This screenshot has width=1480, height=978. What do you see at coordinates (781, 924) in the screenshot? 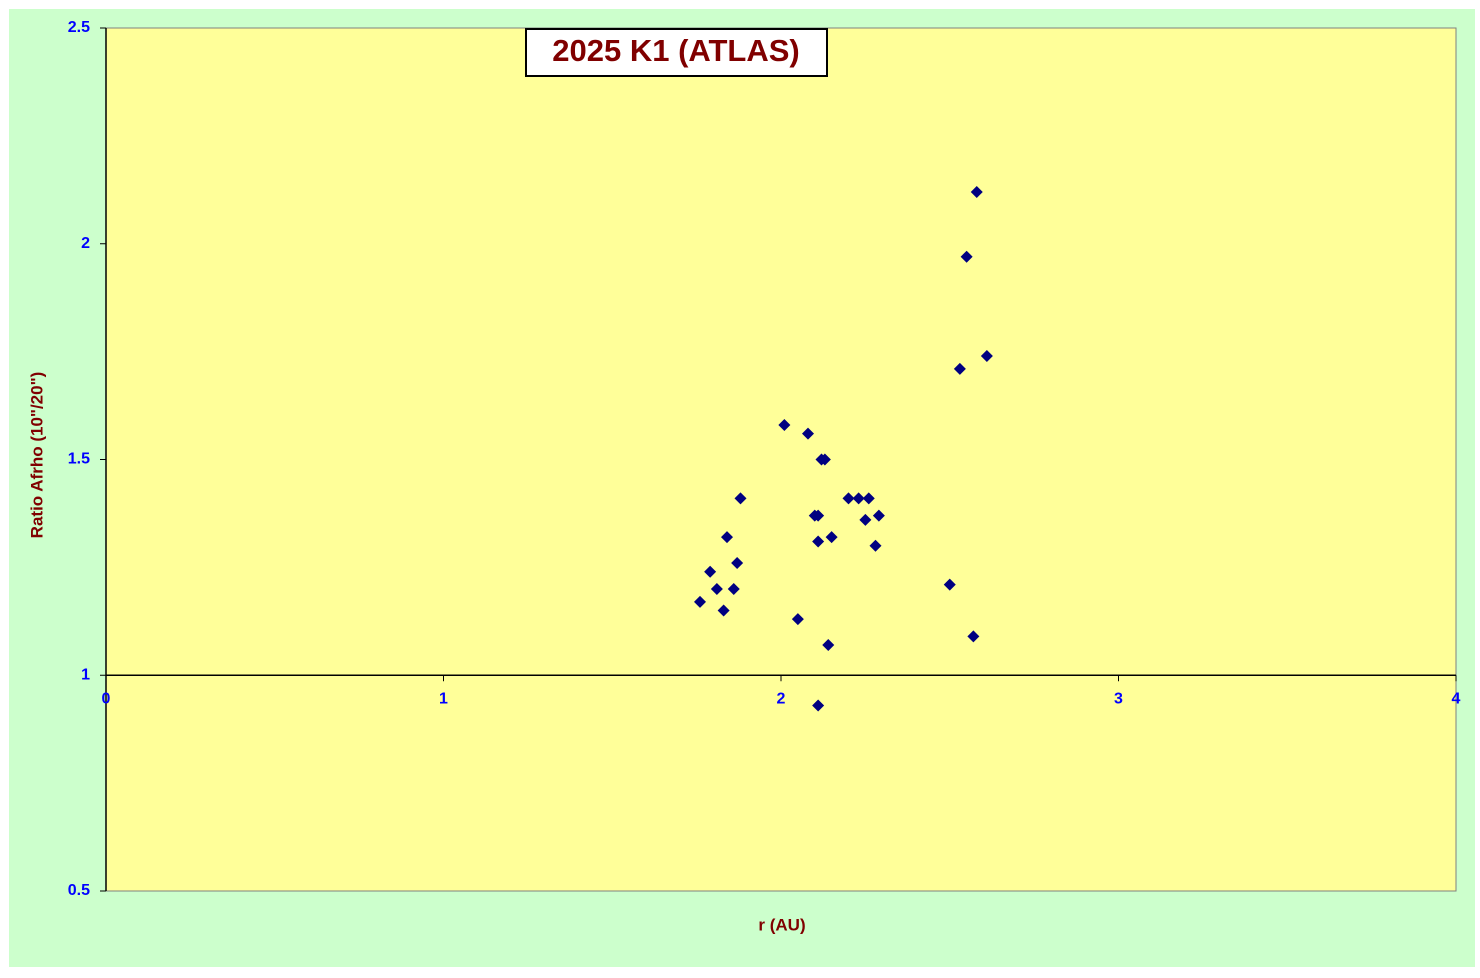
I see `x-axis-label: r (AU)` at bounding box center [781, 924].